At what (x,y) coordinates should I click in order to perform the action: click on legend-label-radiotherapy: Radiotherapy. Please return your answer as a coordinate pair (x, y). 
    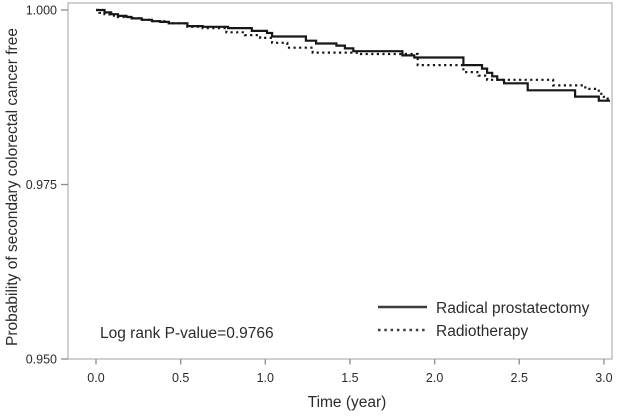
    Looking at the image, I should click on (482, 331).